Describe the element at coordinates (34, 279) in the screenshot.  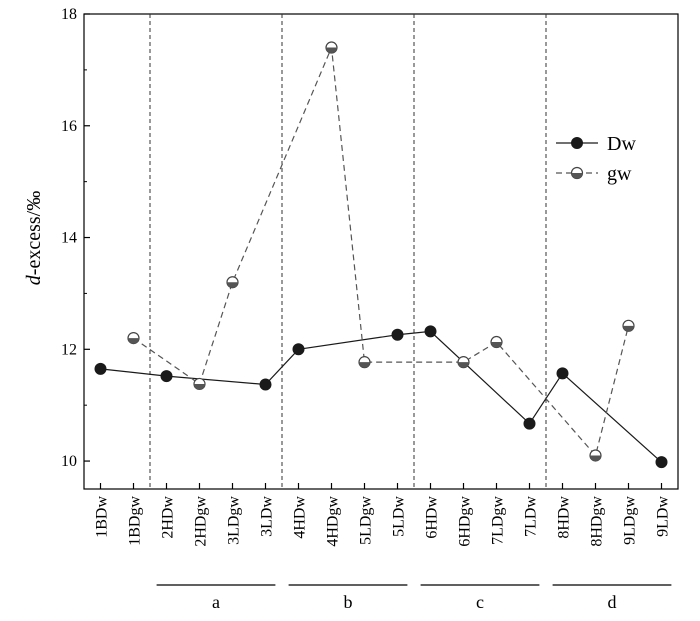
I see `y-axis-label-italic: d` at that location.